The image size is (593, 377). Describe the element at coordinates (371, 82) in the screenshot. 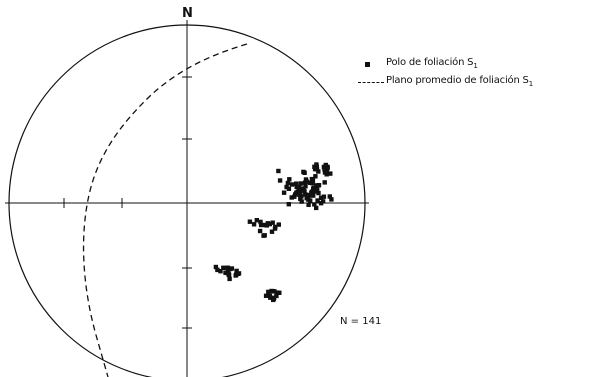

I see `dashed-line-icon` at that location.